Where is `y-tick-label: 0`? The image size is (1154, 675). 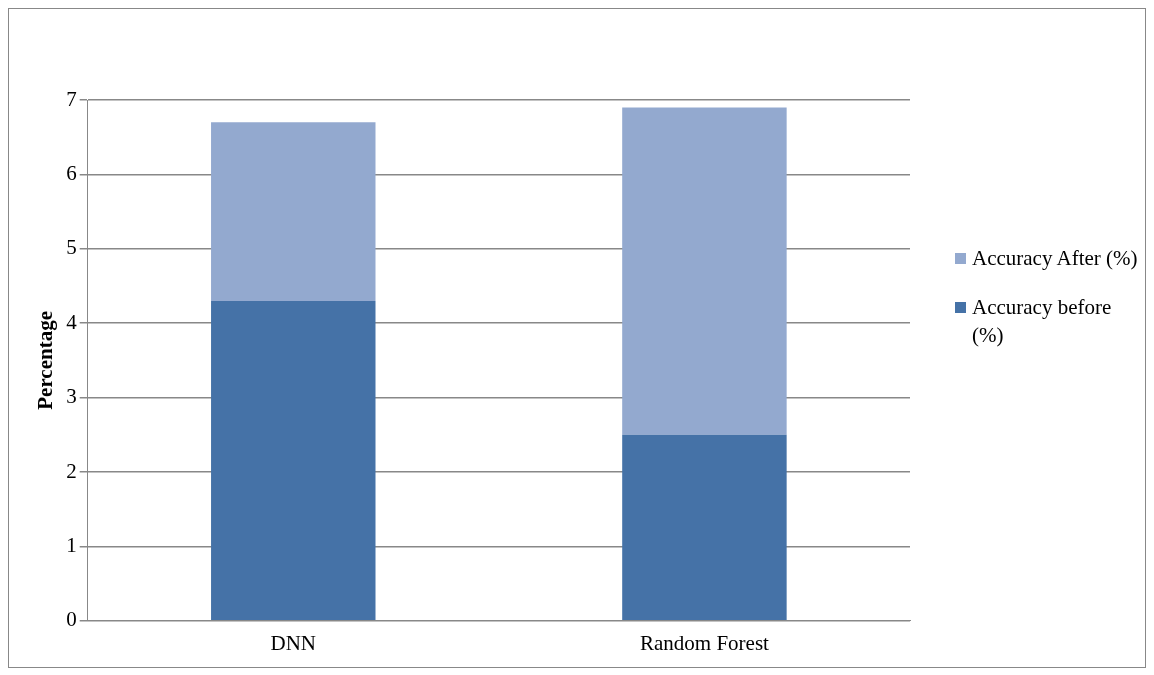
y-tick-label: 0 is located at coordinates (71, 619).